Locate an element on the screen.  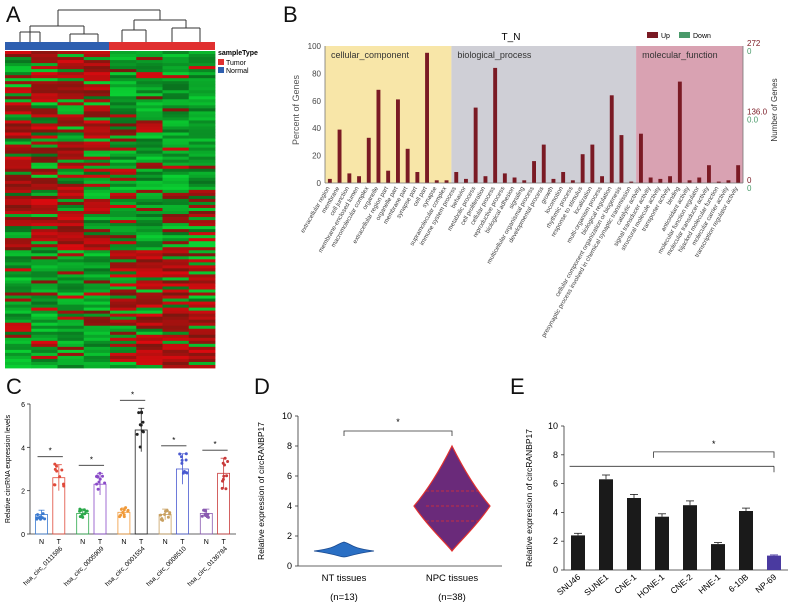
dotplot-y-tick-label: 6 is located at coordinates (23, 405).